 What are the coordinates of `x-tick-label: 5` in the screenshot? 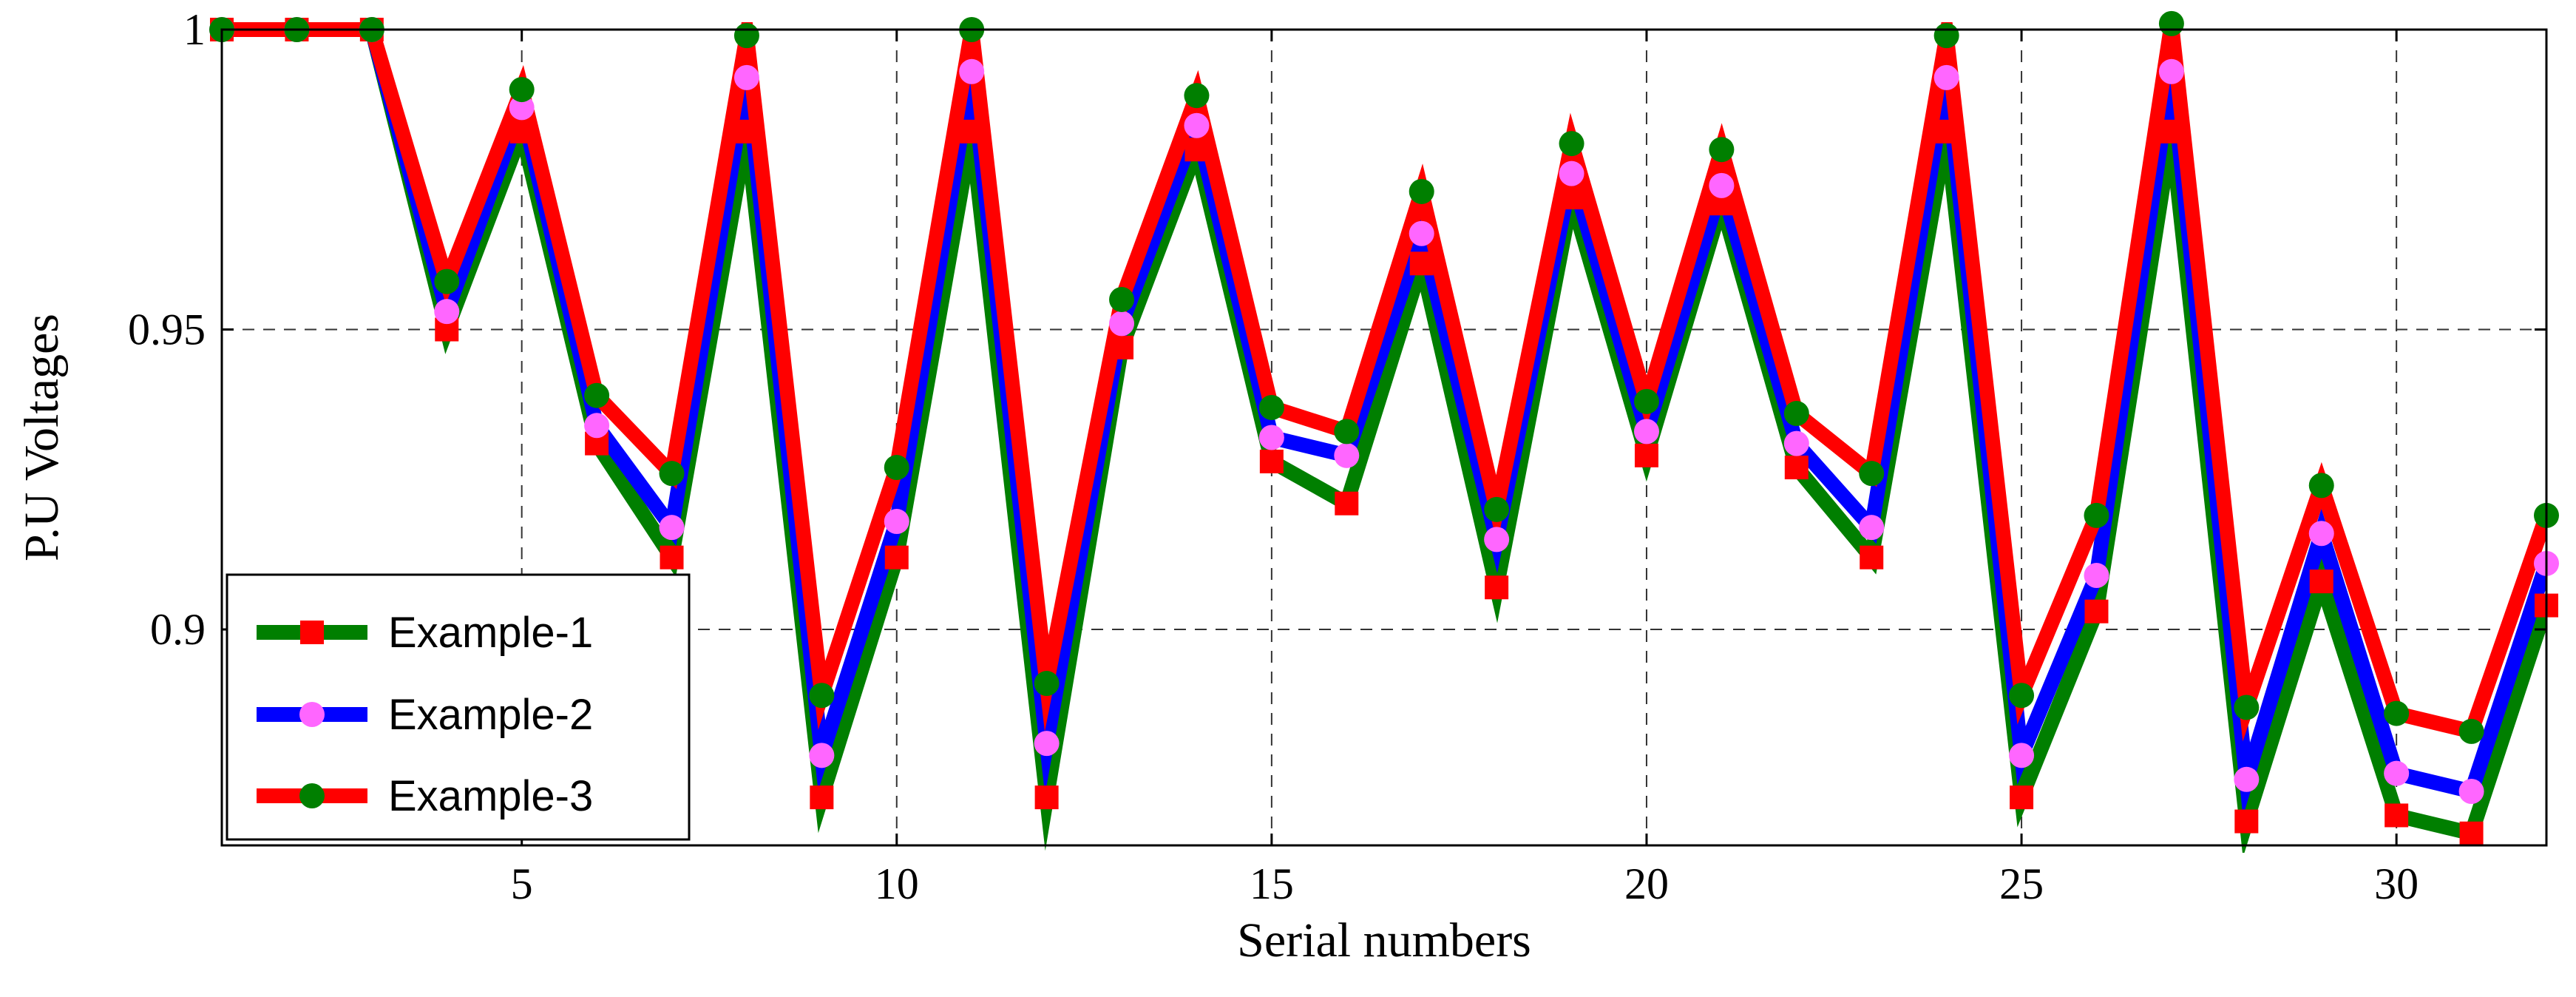 It's located at (522, 884).